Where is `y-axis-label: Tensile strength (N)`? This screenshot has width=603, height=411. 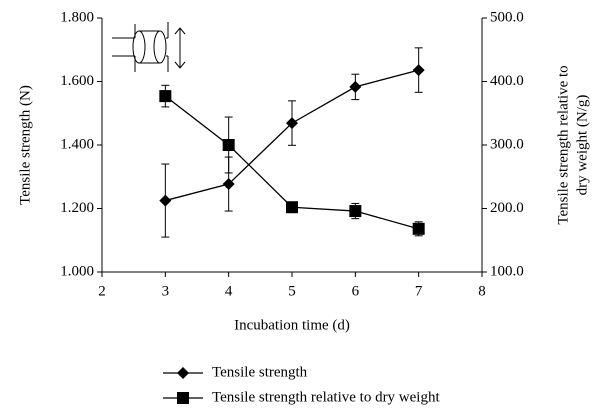
y-axis-label: Tensile strength (N) is located at coordinates (25, 145).